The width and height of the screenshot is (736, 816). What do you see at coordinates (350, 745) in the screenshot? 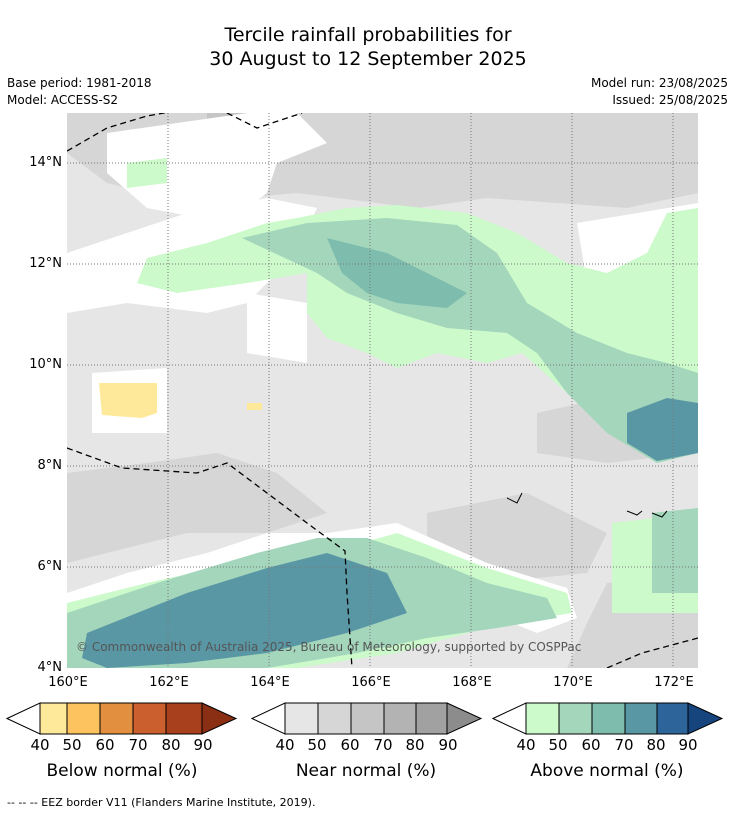
I see `near-tick-60: 60` at bounding box center [350, 745].